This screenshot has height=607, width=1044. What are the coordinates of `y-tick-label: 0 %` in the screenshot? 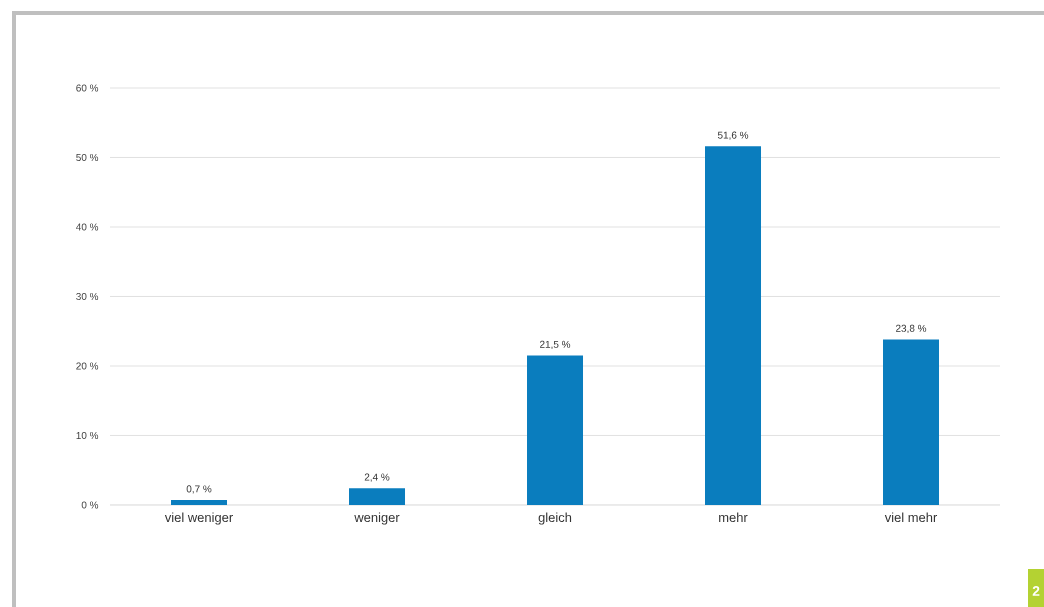 It's located at (90, 505).